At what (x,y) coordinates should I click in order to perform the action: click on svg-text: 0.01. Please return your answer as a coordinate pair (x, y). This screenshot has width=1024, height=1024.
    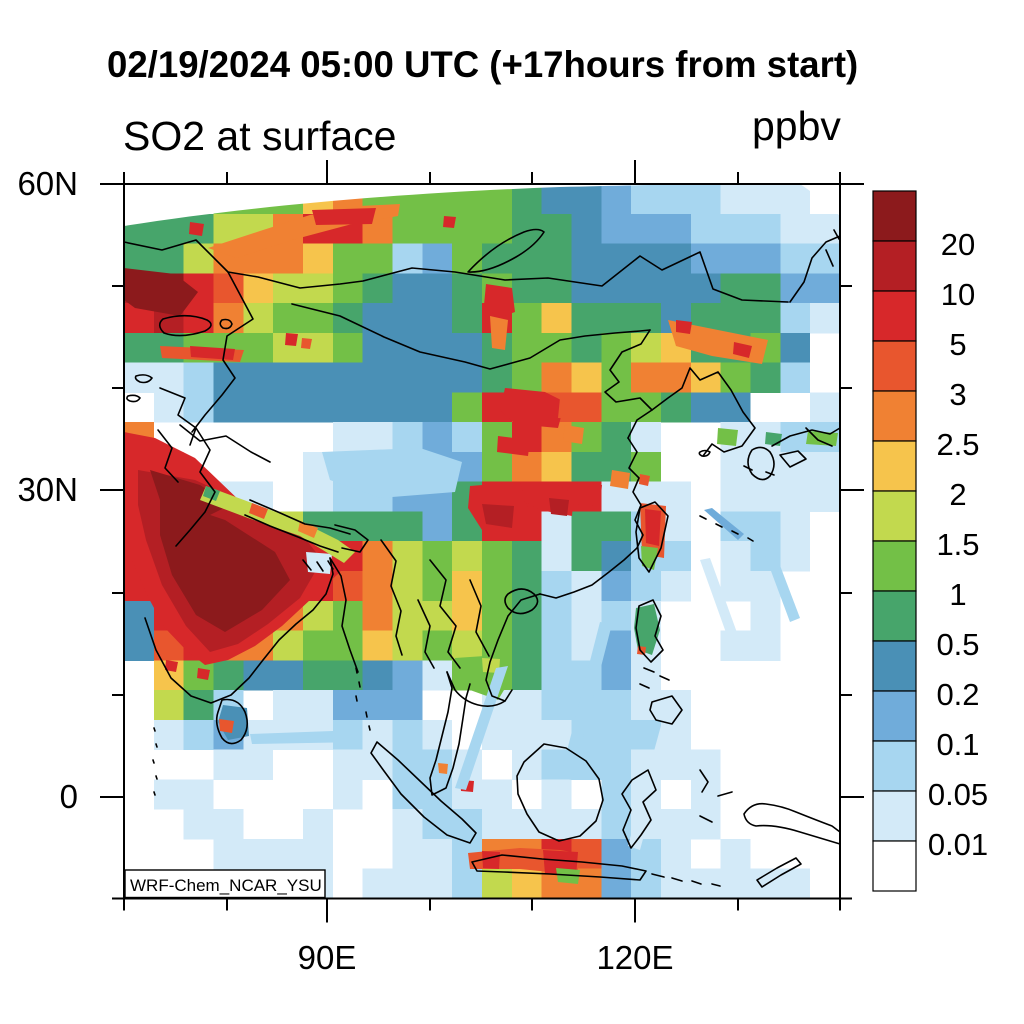
    Looking at the image, I should click on (958, 844).